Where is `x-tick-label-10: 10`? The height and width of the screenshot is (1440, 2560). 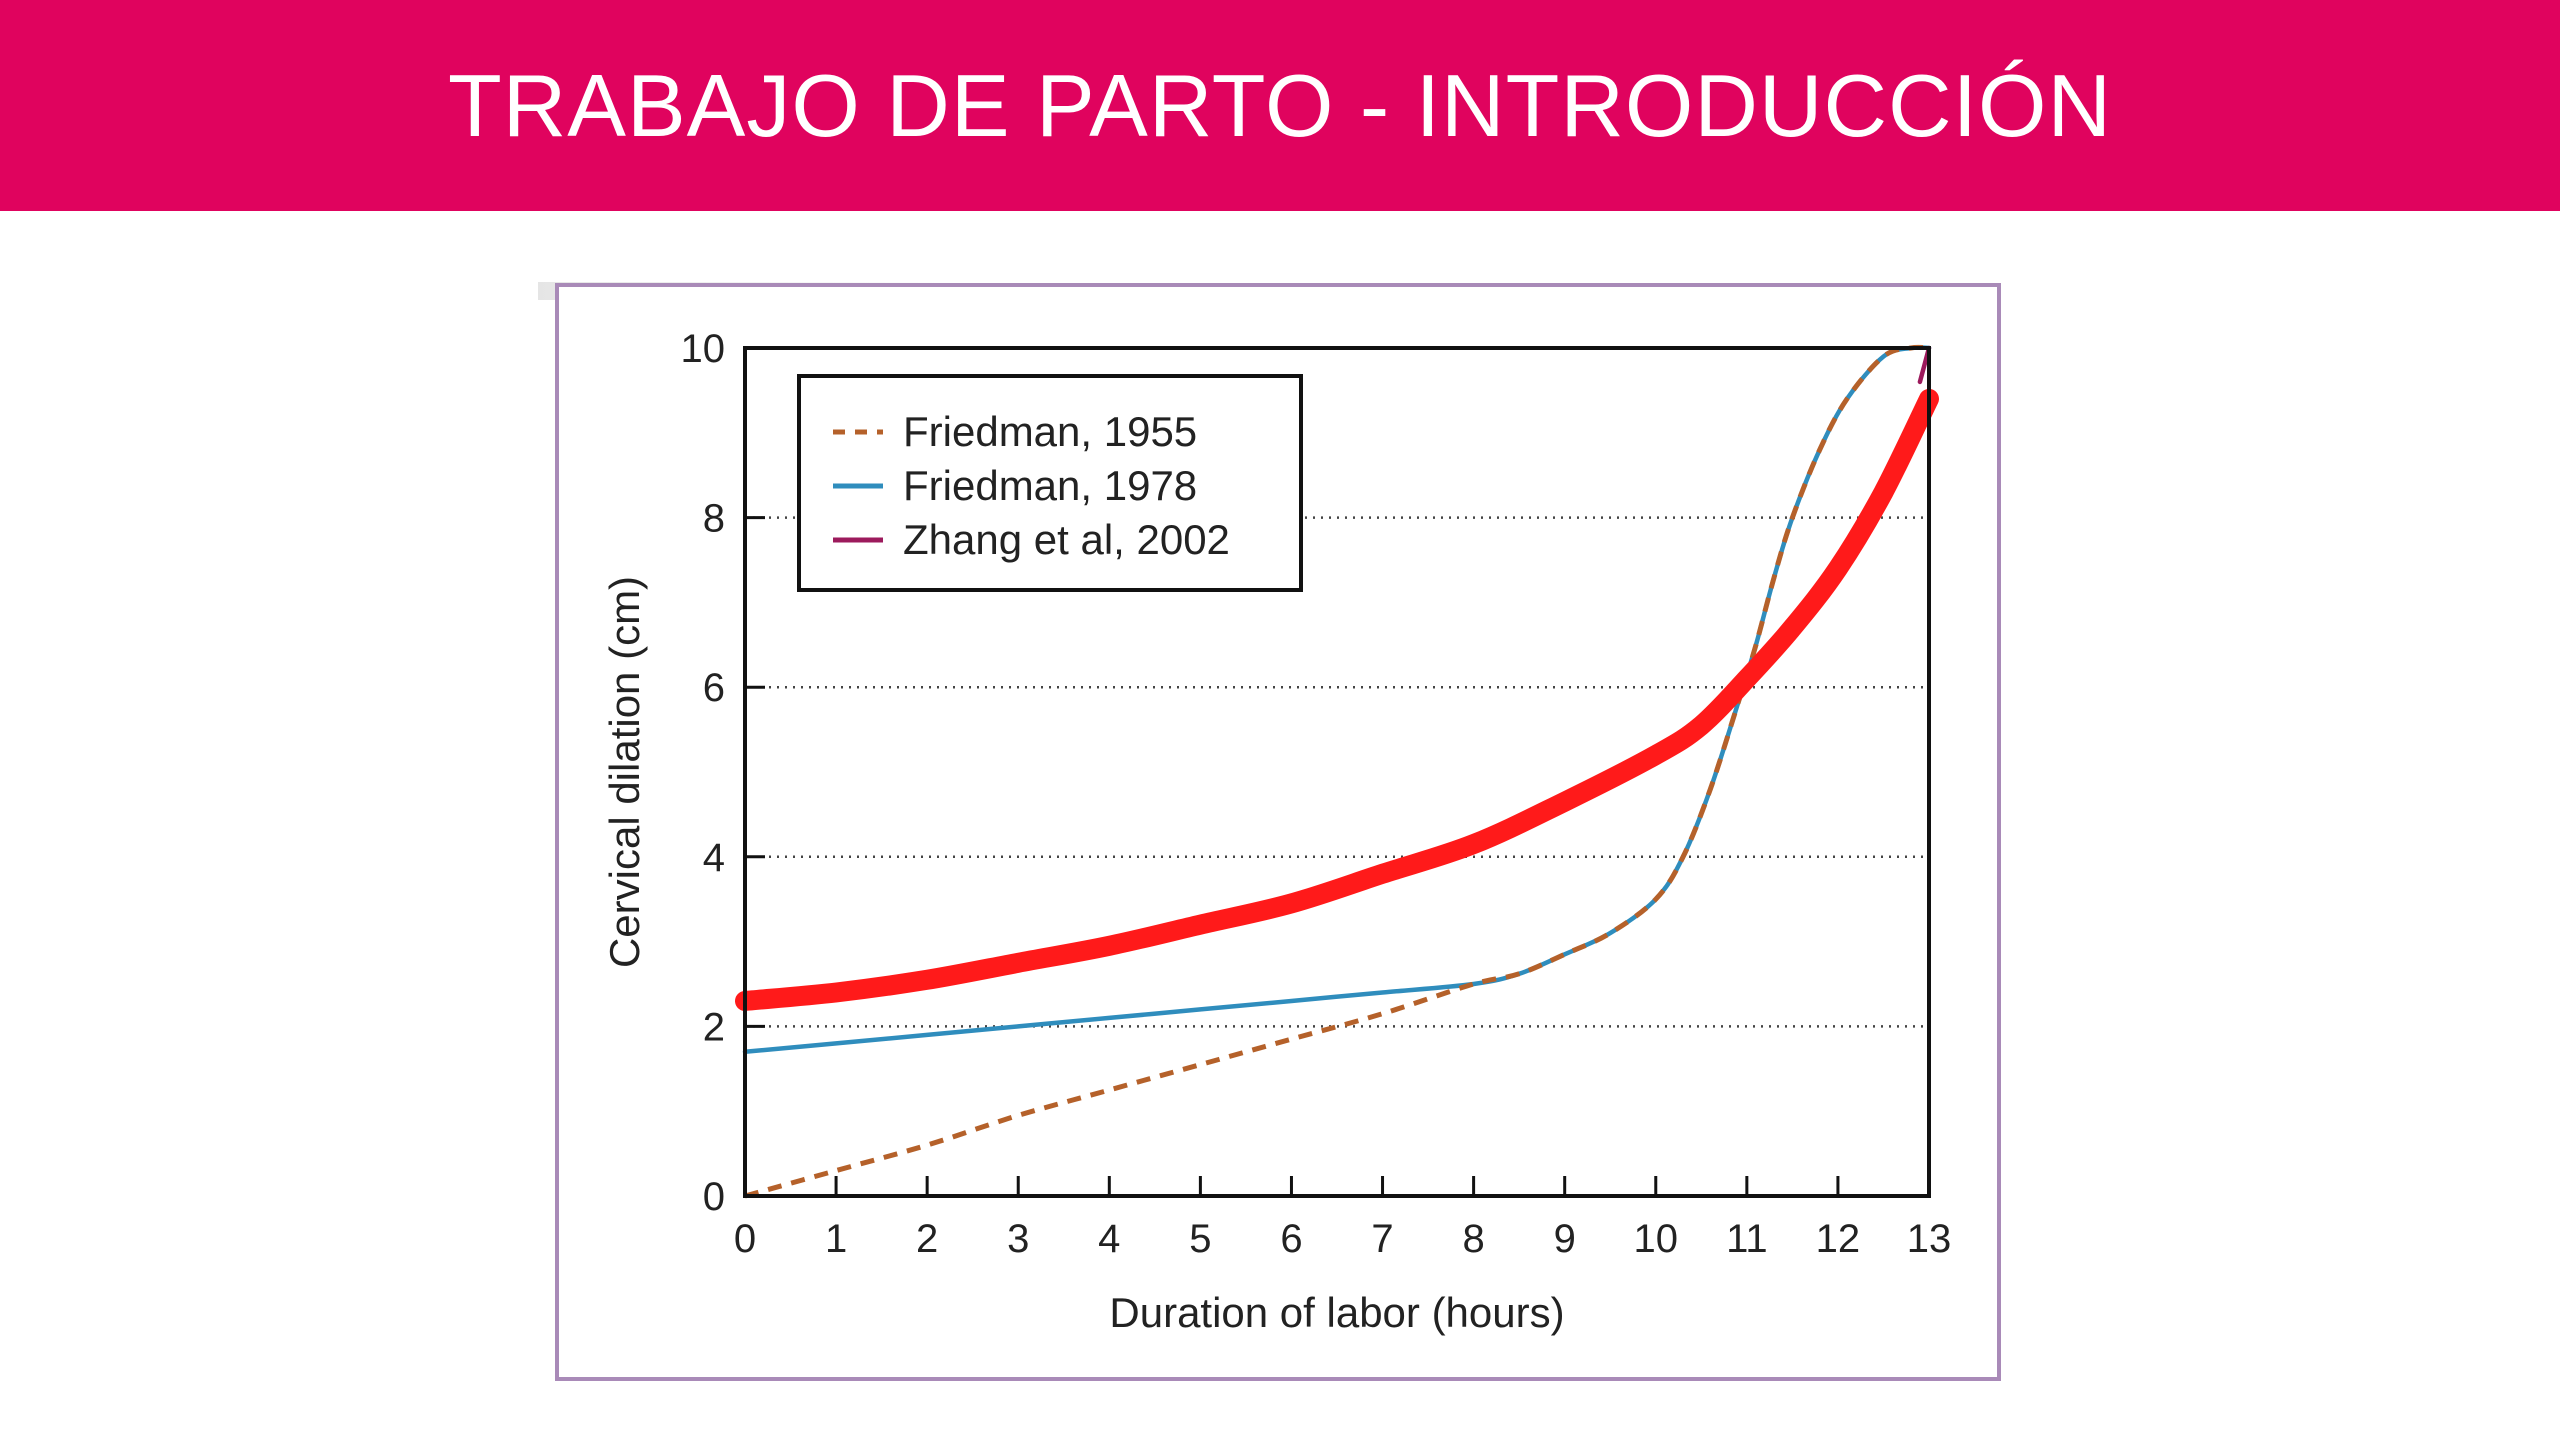
x-tick-label-10: 10 is located at coordinates (1656, 1239).